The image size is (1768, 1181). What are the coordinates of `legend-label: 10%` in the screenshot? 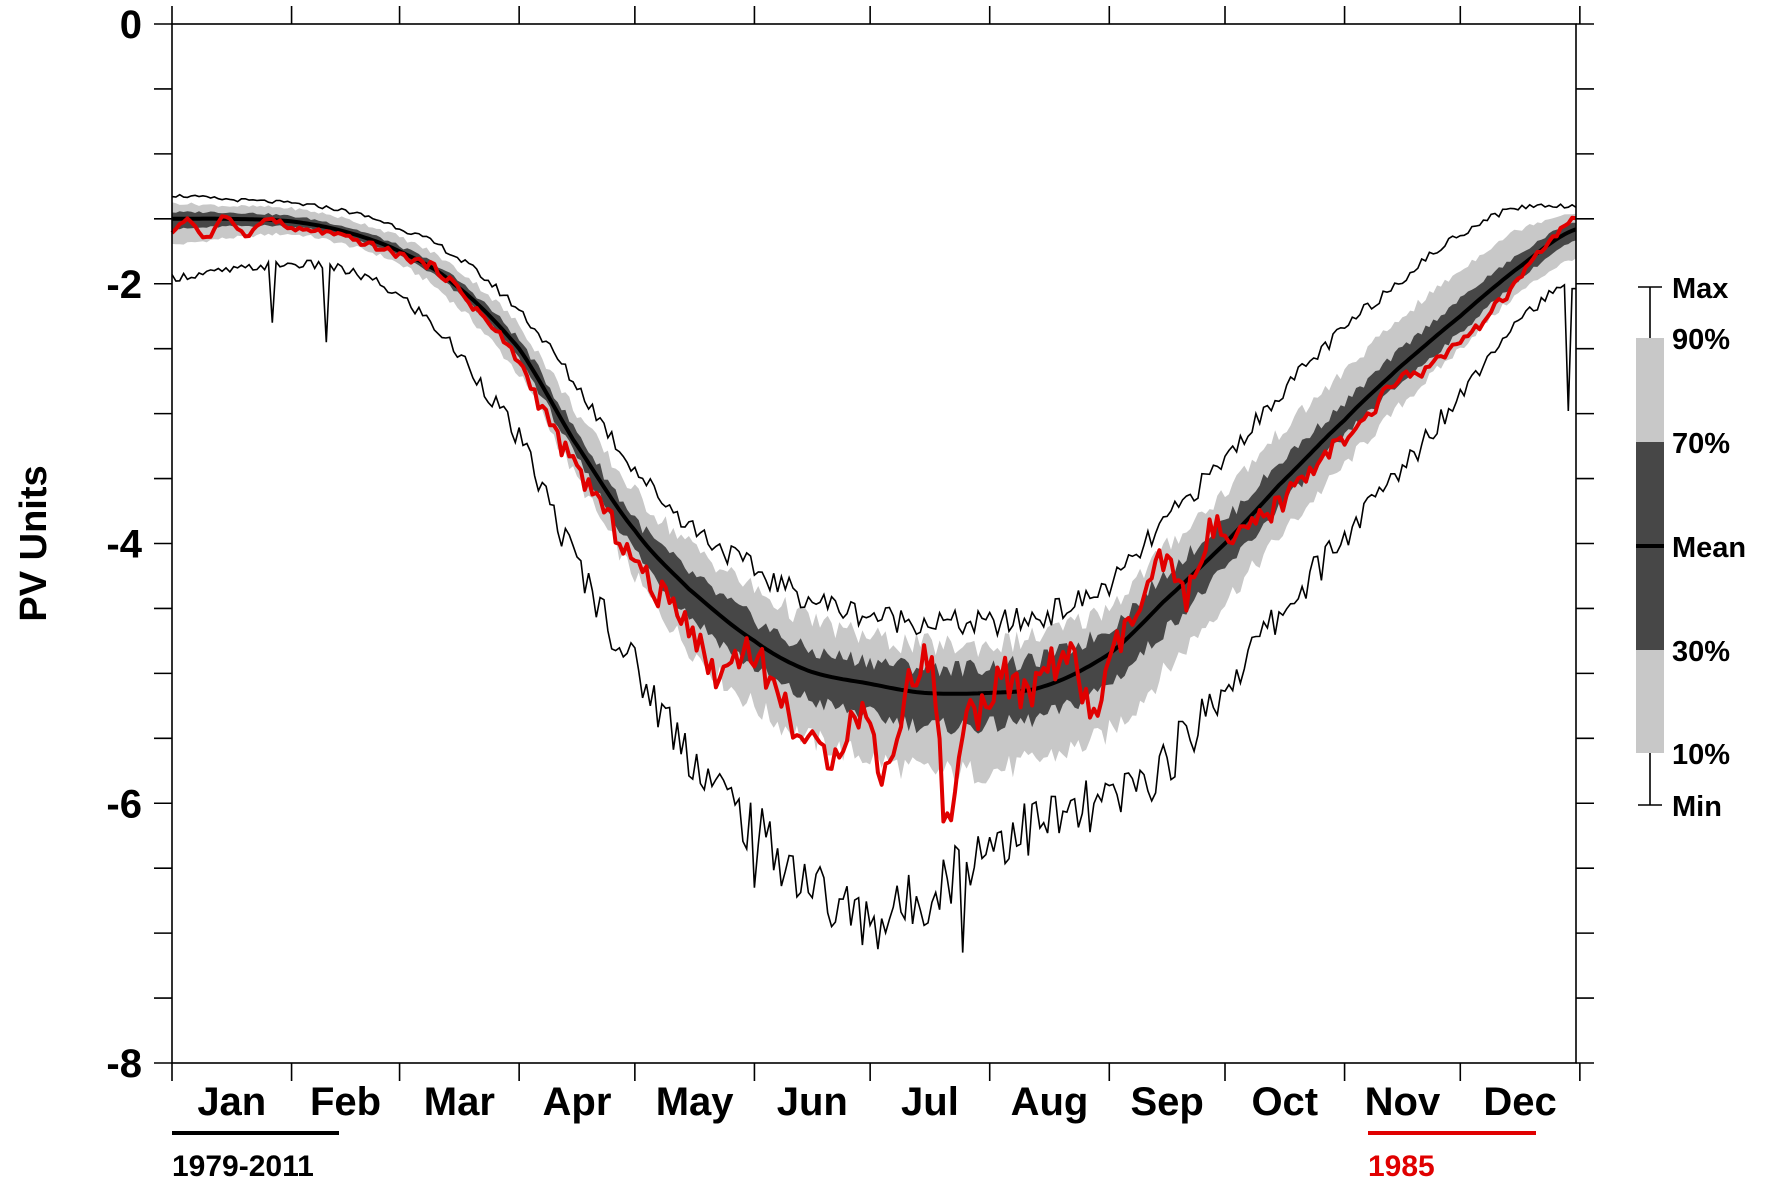 It's located at (1701, 755).